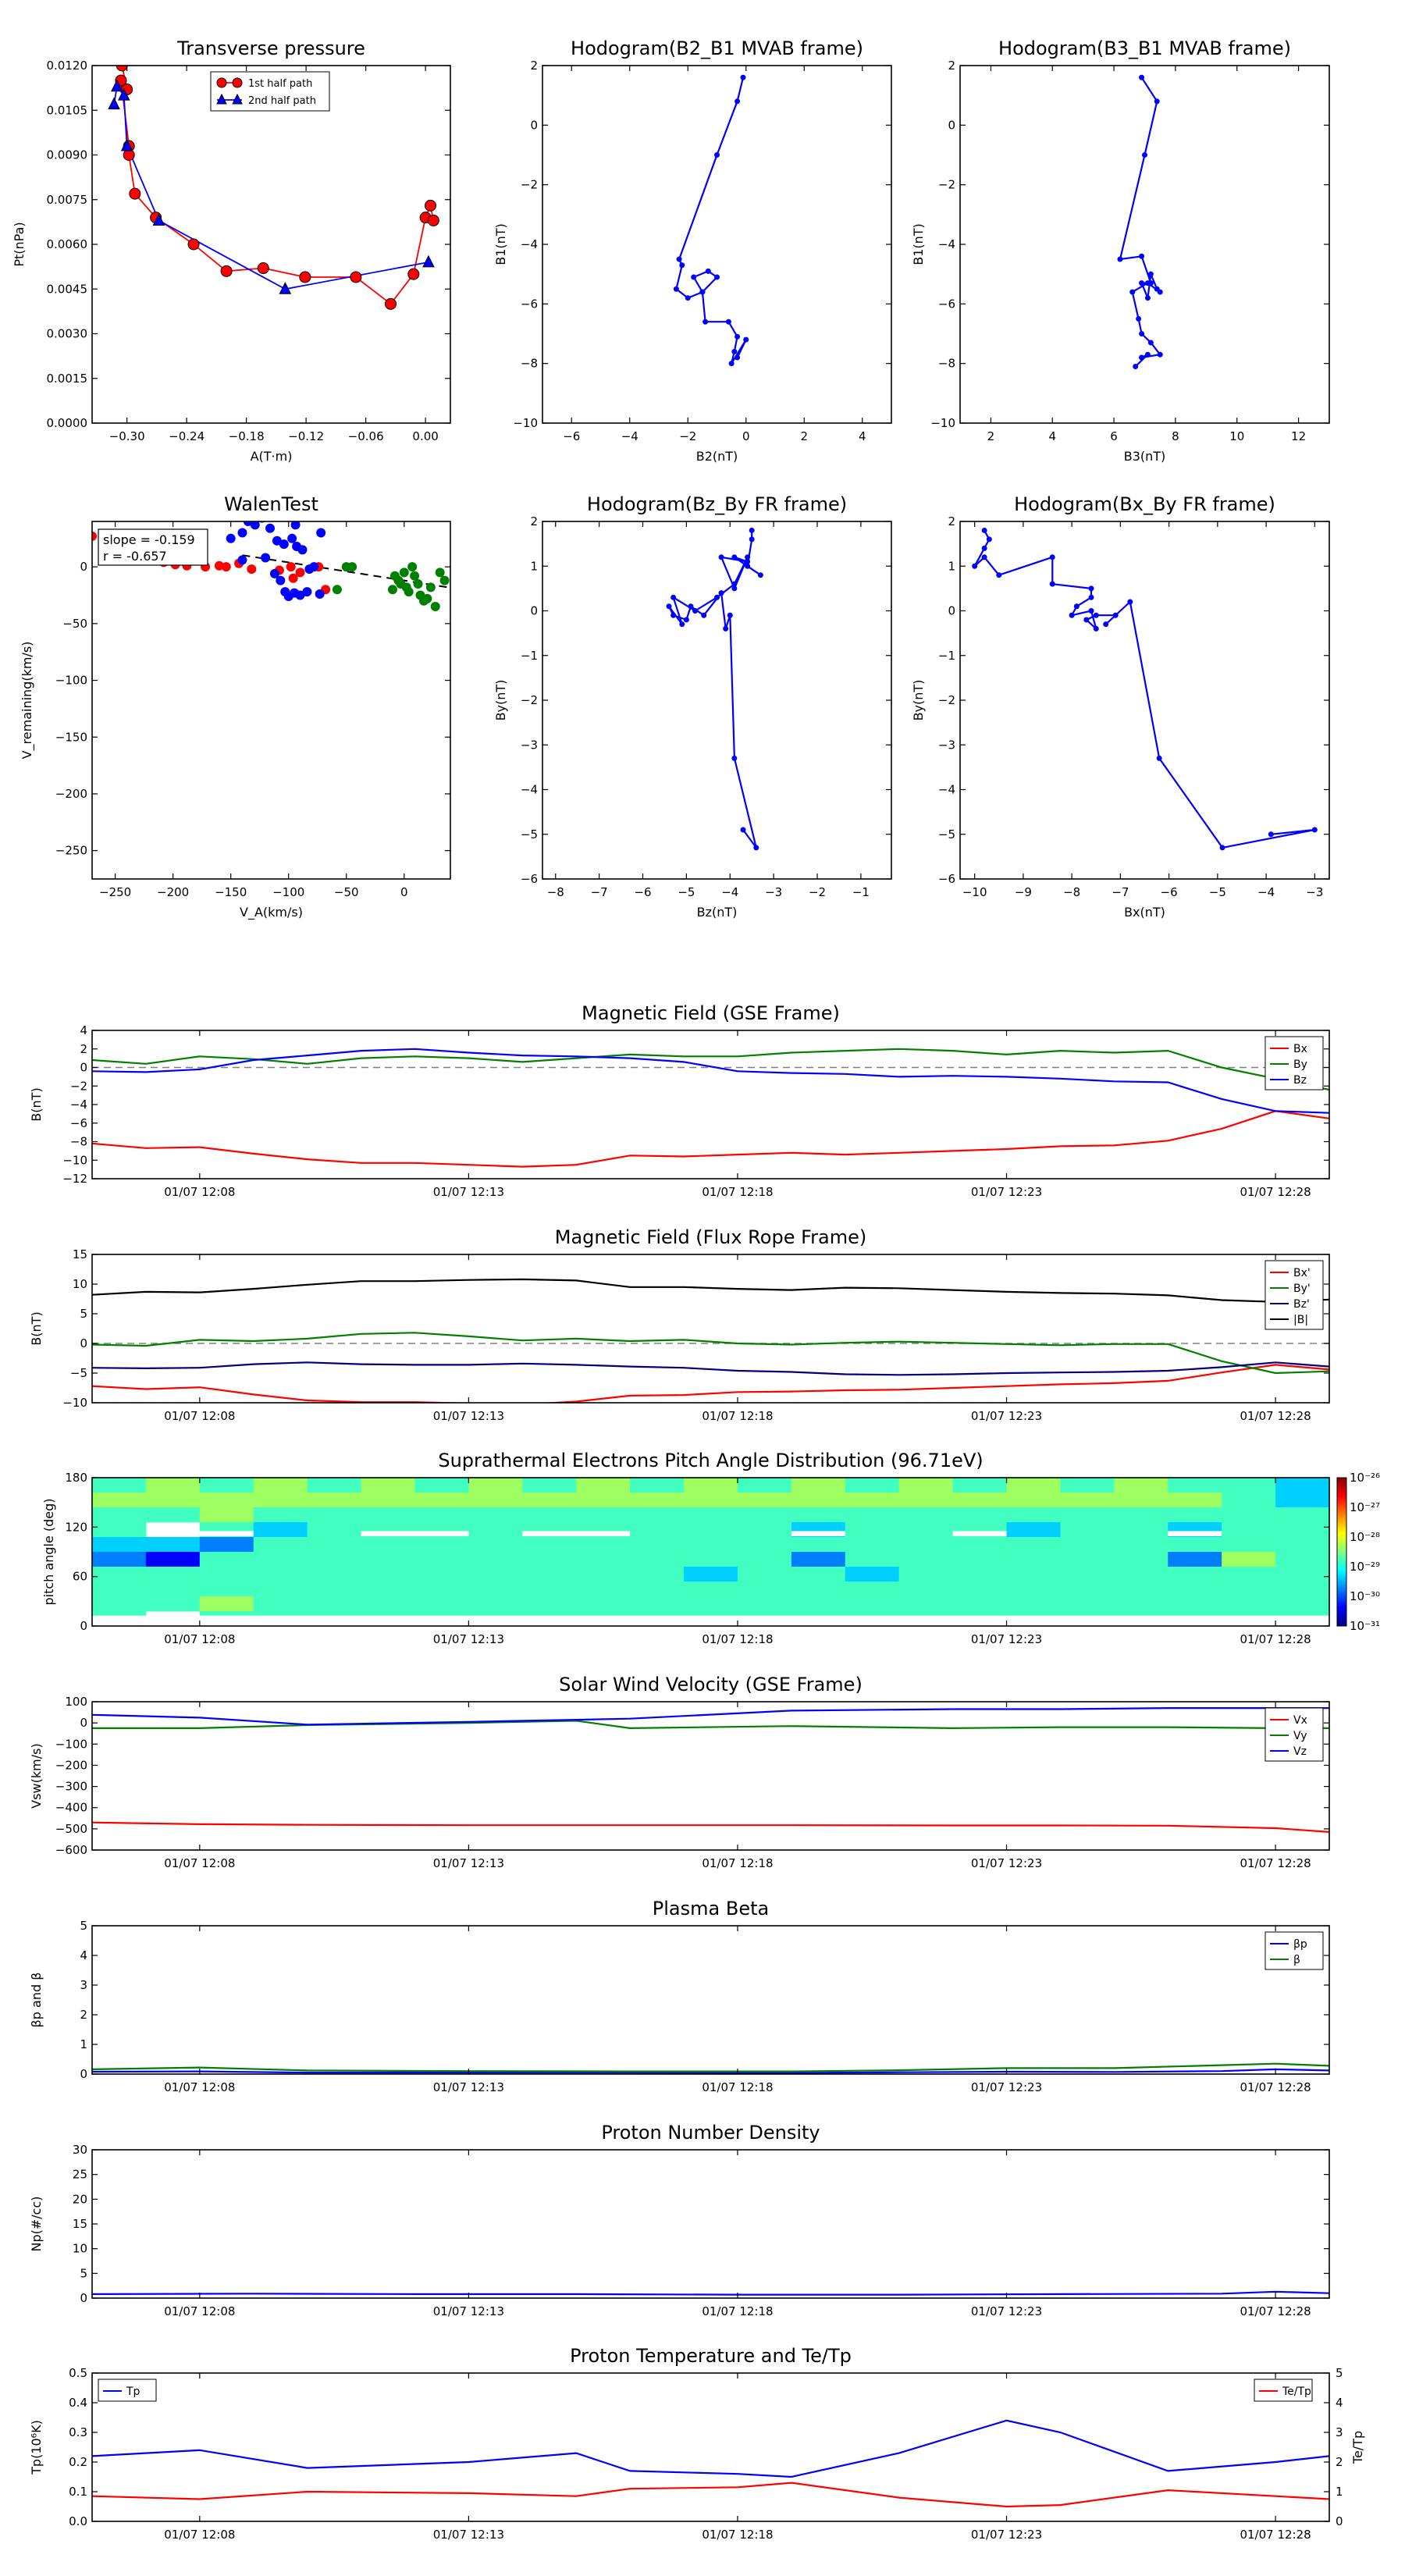 This screenshot has height=2576, width=1405. Describe the element at coordinates (84, 1955) in the screenshot. I see `y-tick-label: 4` at that location.